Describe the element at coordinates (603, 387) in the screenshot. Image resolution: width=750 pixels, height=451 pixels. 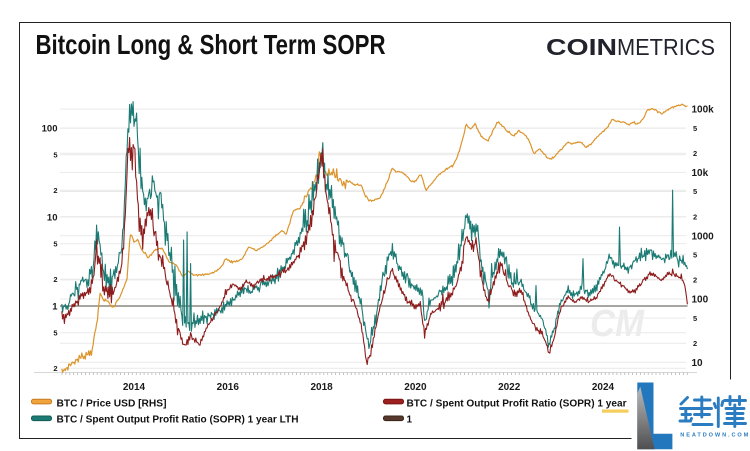
I see `svg-text: 2024` at that location.